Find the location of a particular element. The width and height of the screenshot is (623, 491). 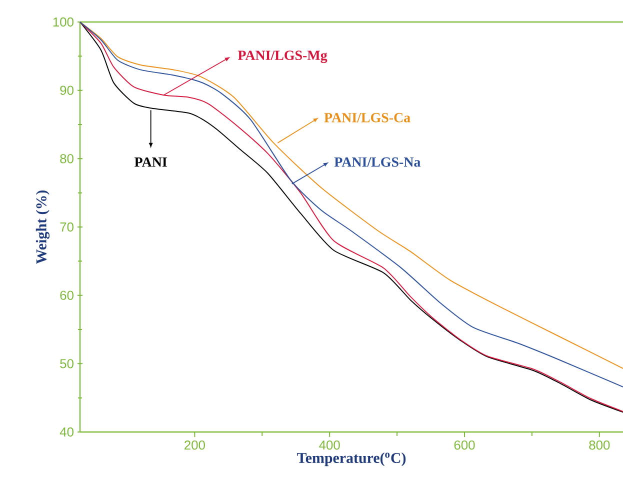

y-tick-label: 50 is located at coordinates (67, 363).